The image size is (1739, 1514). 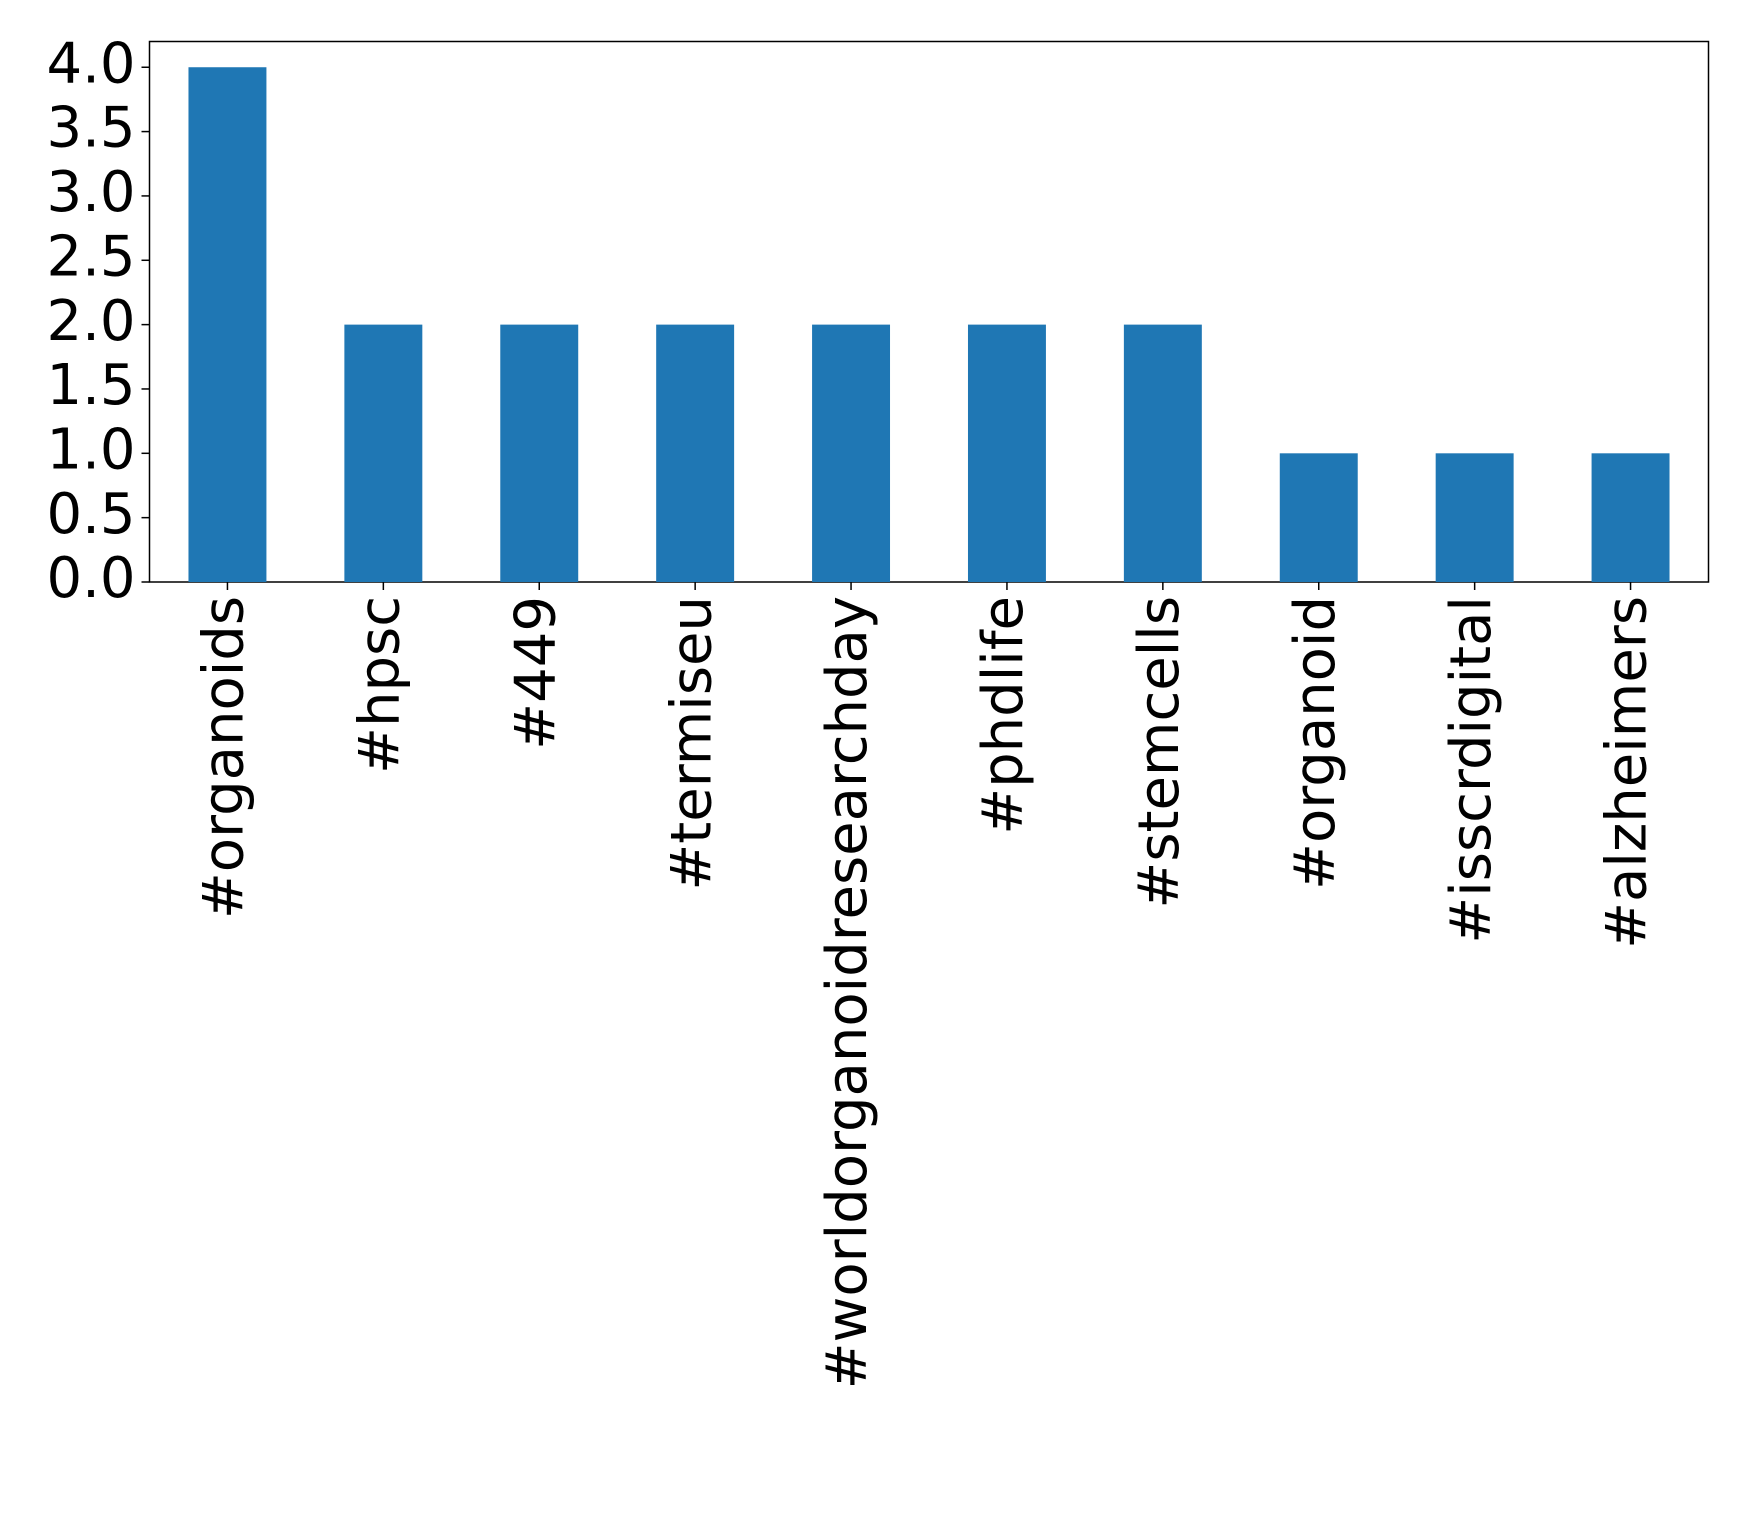 I want to click on x-tick-label: #alzheimers, so click(x=1627, y=772).